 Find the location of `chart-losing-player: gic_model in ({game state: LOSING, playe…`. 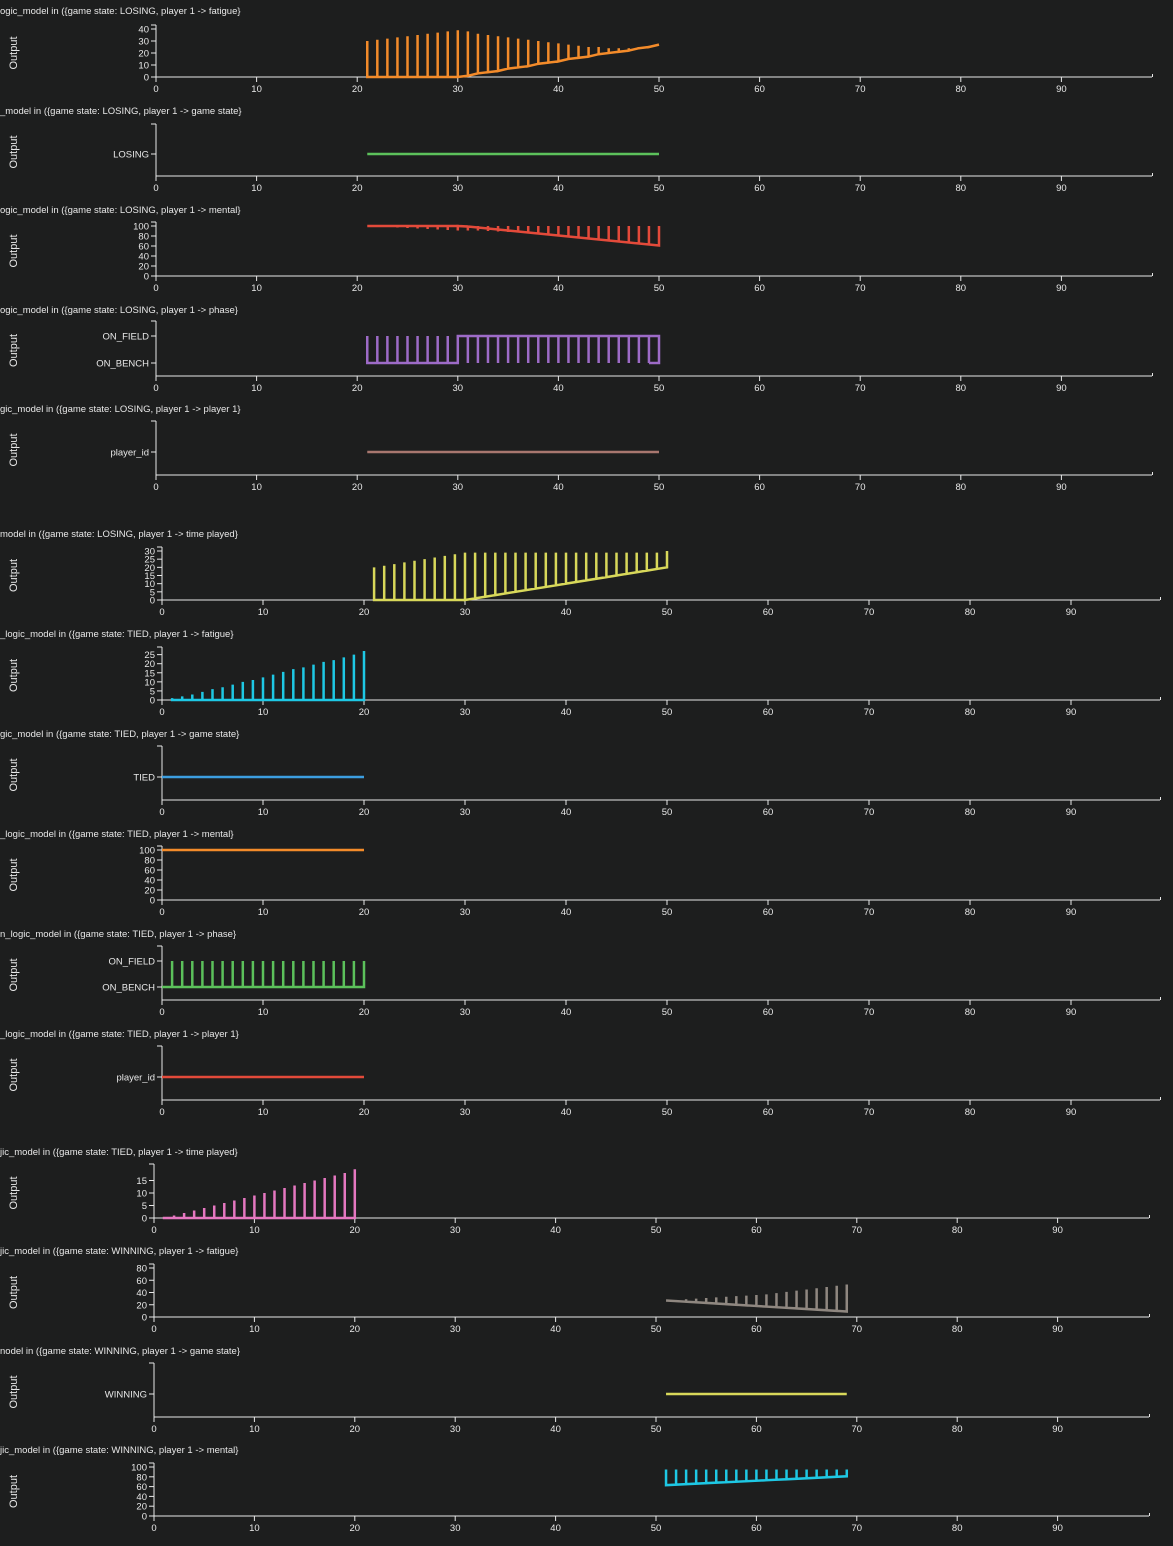

chart-losing-player: gic_model in ({game state: LOSING, playe… is located at coordinates (576, 448).